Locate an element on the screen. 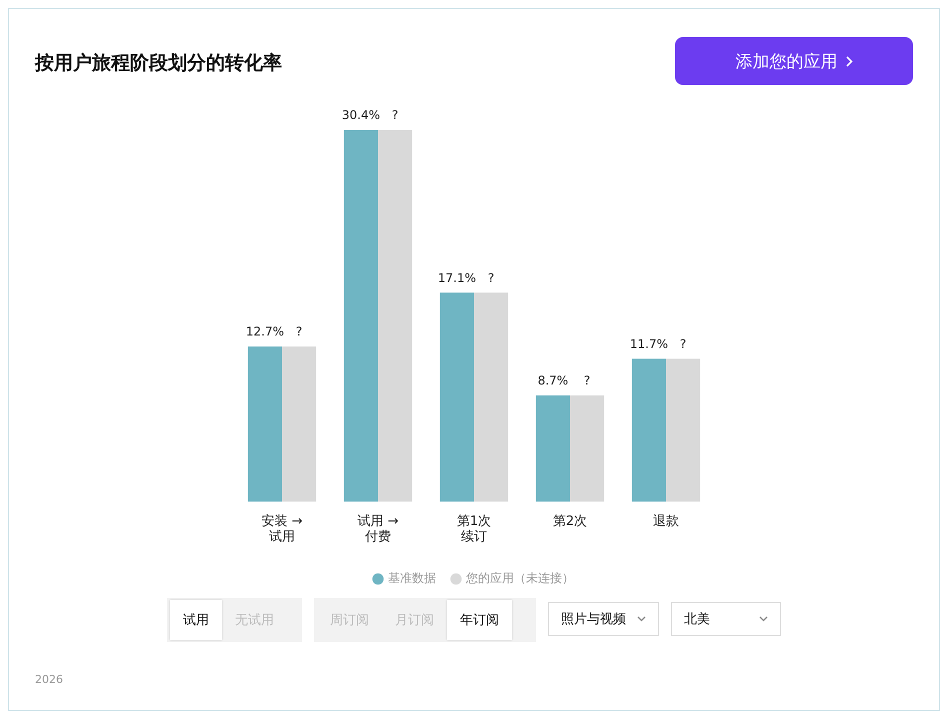 Image resolution: width=950 pixels, height=721 pixels. text: 2026 is located at coordinates (49, 679).